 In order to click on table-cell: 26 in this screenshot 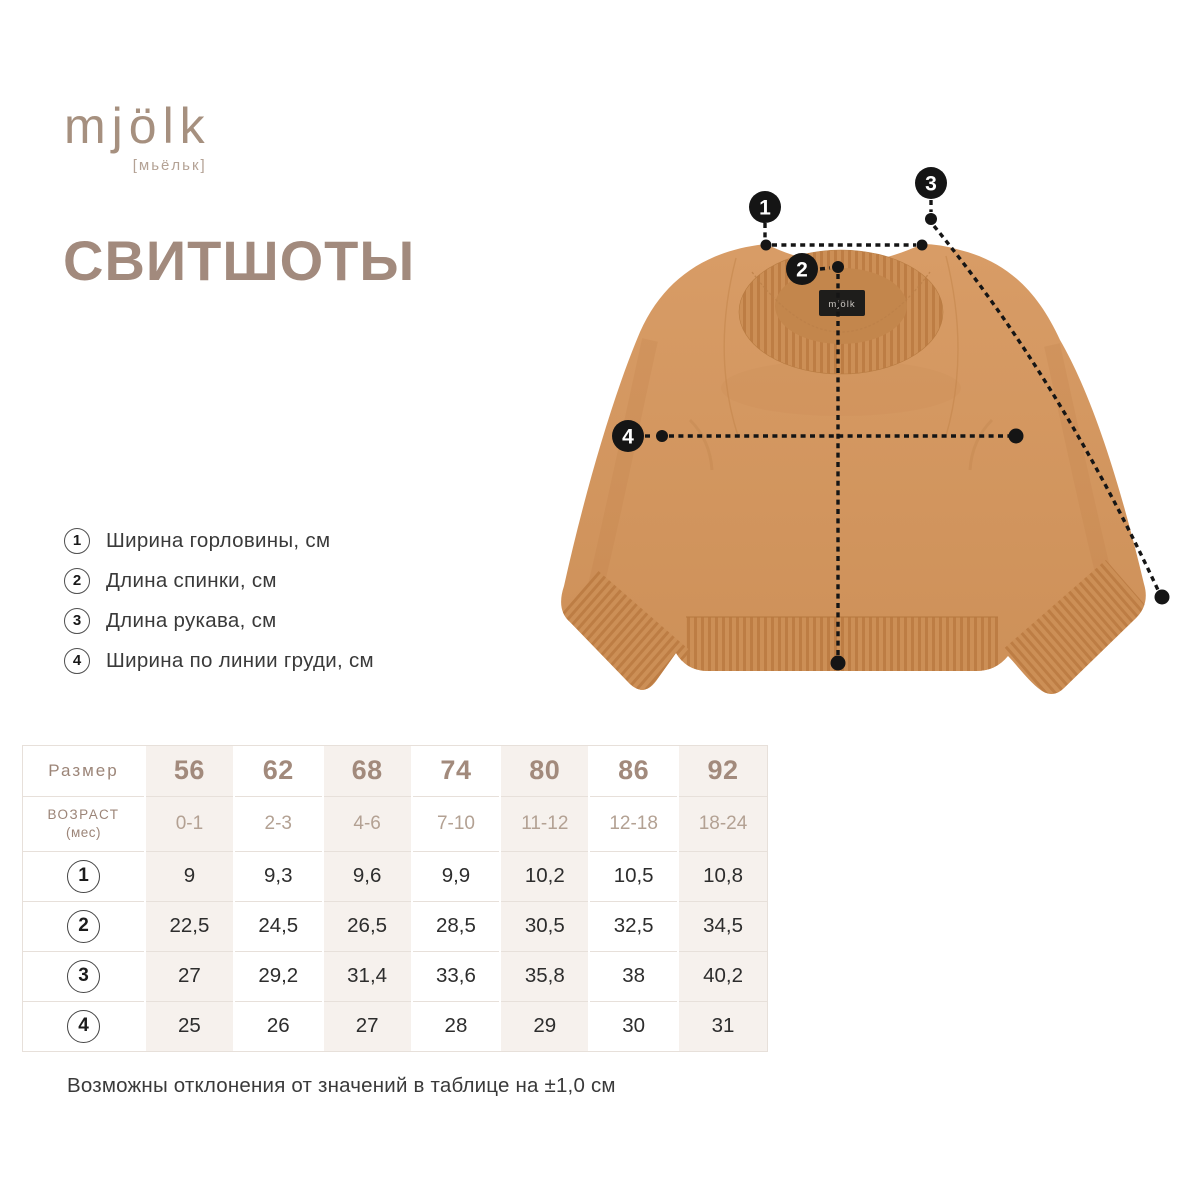, I will do `click(278, 1026)`.